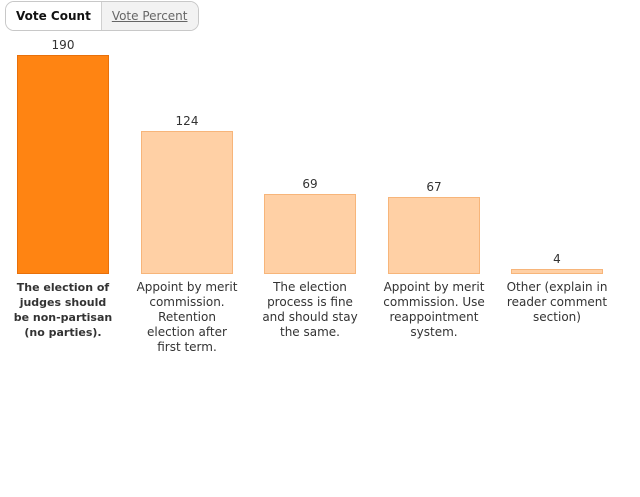 This screenshot has height=497, width=640. Describe the element at coordinates (149, 16) in the screenshot. I see `vote-percent-tab: Vote Percent` at that location.